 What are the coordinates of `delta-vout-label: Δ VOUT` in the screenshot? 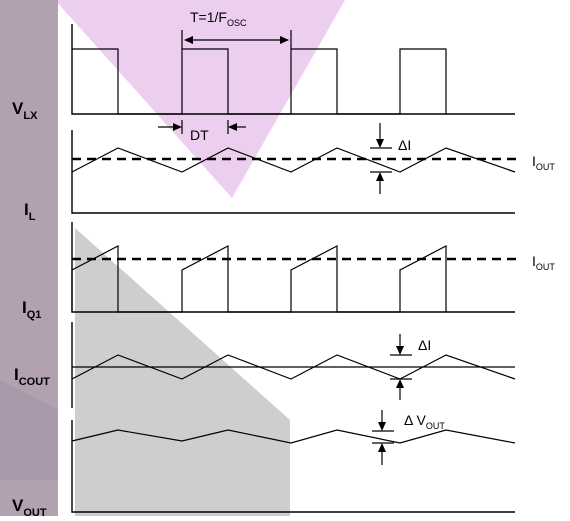 It's located at (424, 421).